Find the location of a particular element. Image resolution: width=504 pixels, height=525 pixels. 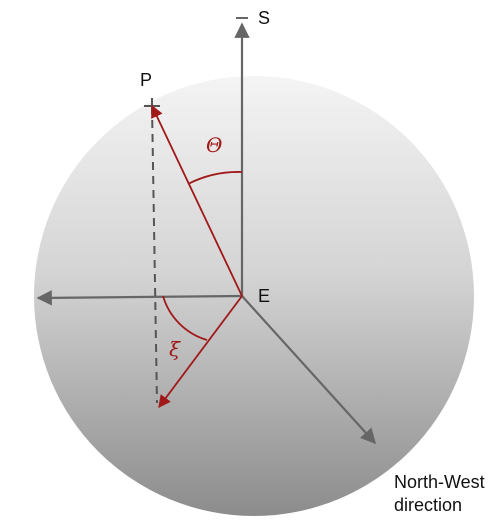

label-direction-line2: direction is located at coordinates (428, 505).